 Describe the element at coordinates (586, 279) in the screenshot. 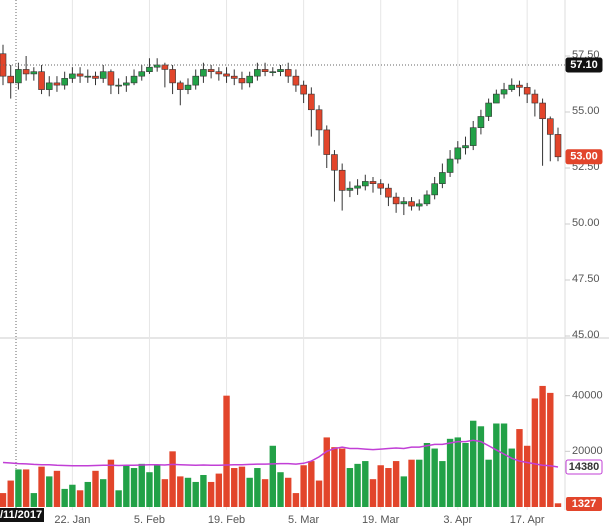

I see `y-tick-label: 47.50` at that location.